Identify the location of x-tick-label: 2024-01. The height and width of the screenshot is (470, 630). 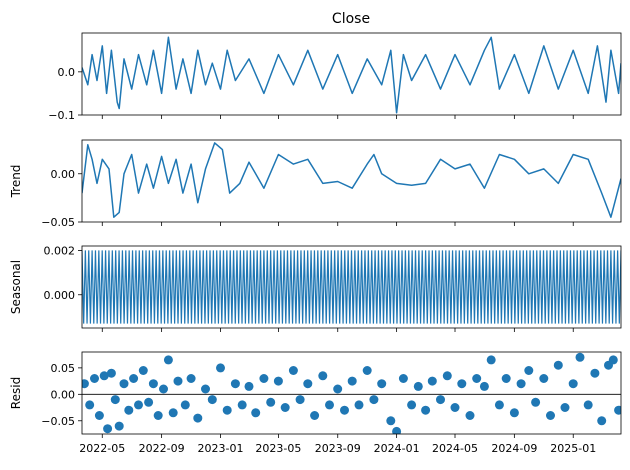
(397, 448).